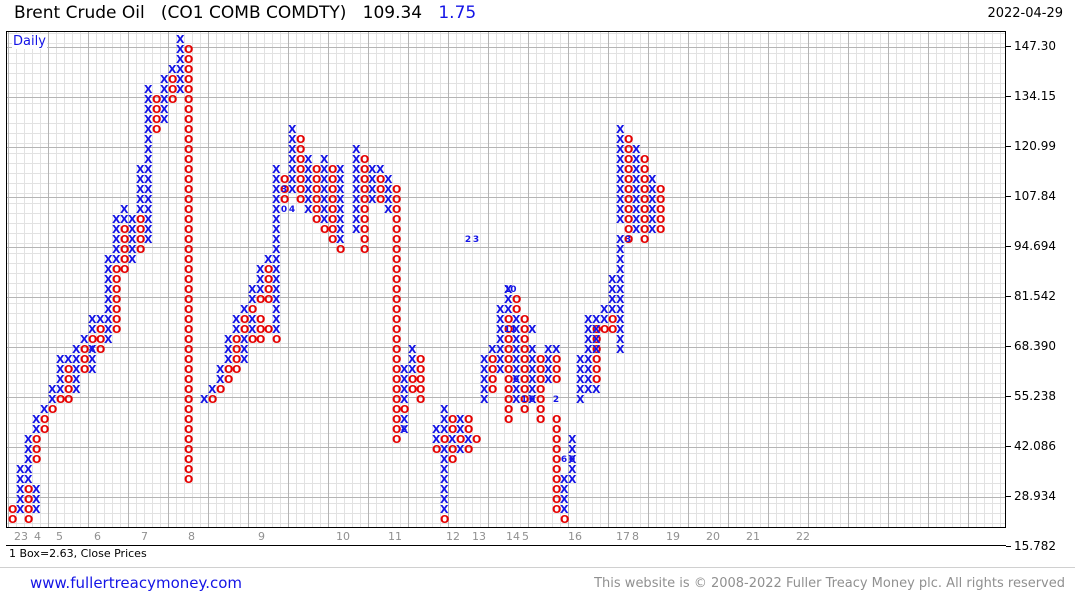 This screenshot has height=600, width=1075. I want to click on y-axis-tick-text: 28.934, so click(1035, 496).